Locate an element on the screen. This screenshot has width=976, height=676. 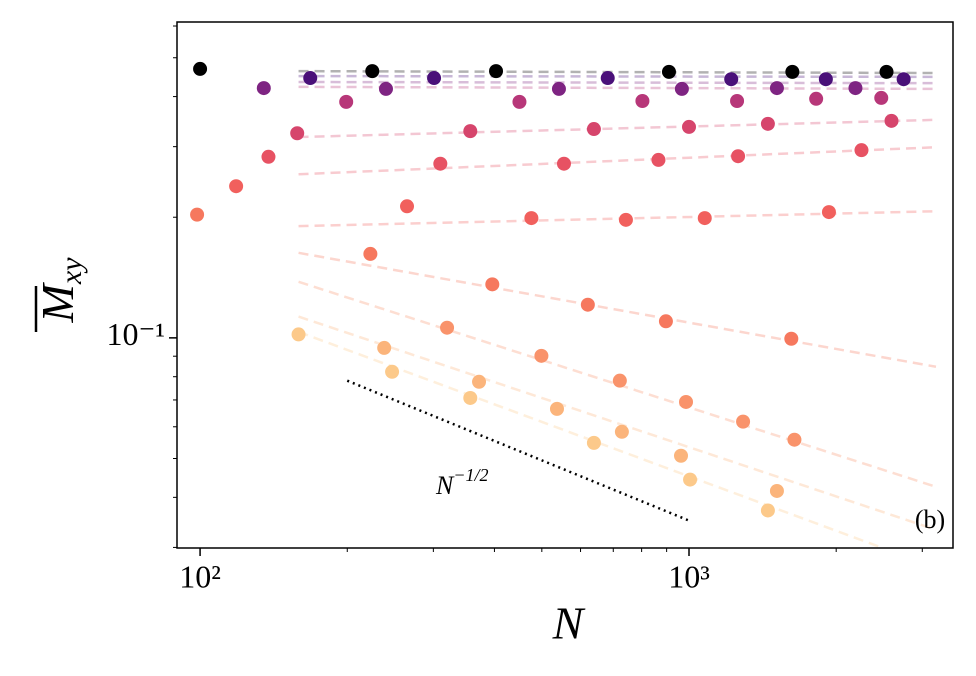
x-axis-label: N is located at coordinates (569, 623).